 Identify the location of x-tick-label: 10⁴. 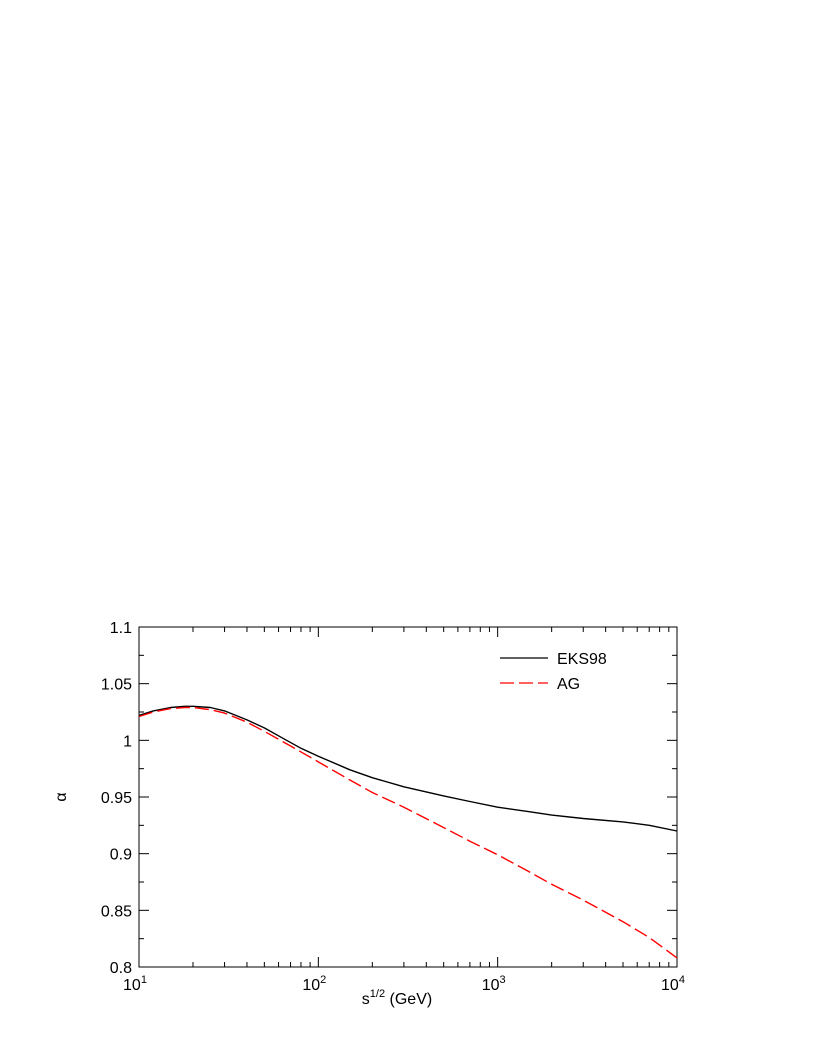
(673, 984).